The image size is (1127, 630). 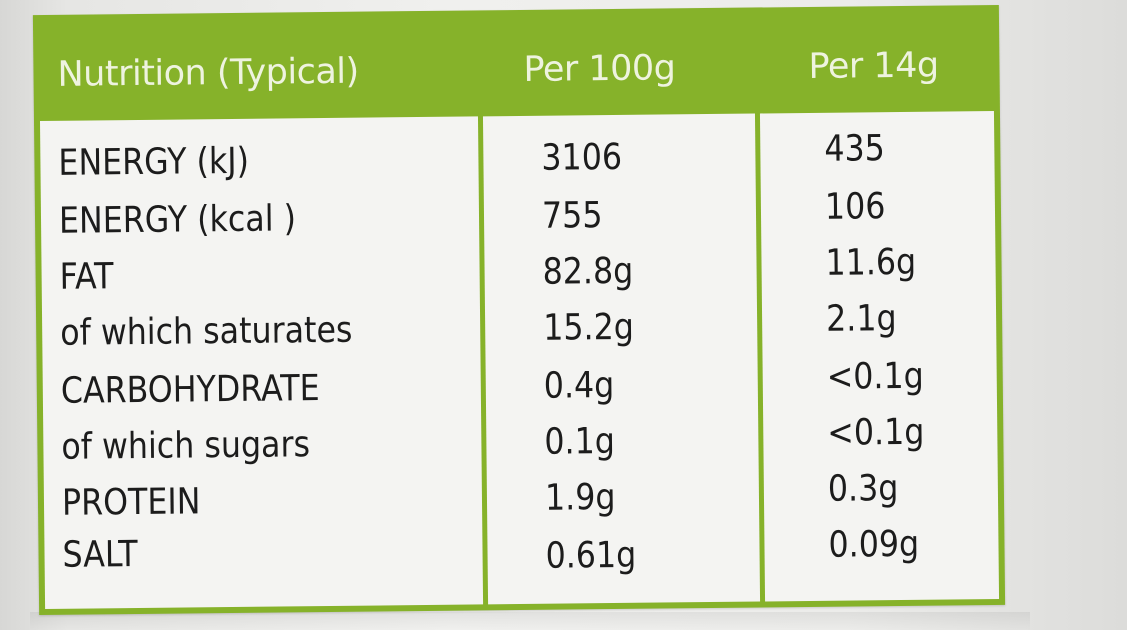 I want to click on per-100g-value: 0.4g, so click(x=579, y=386).